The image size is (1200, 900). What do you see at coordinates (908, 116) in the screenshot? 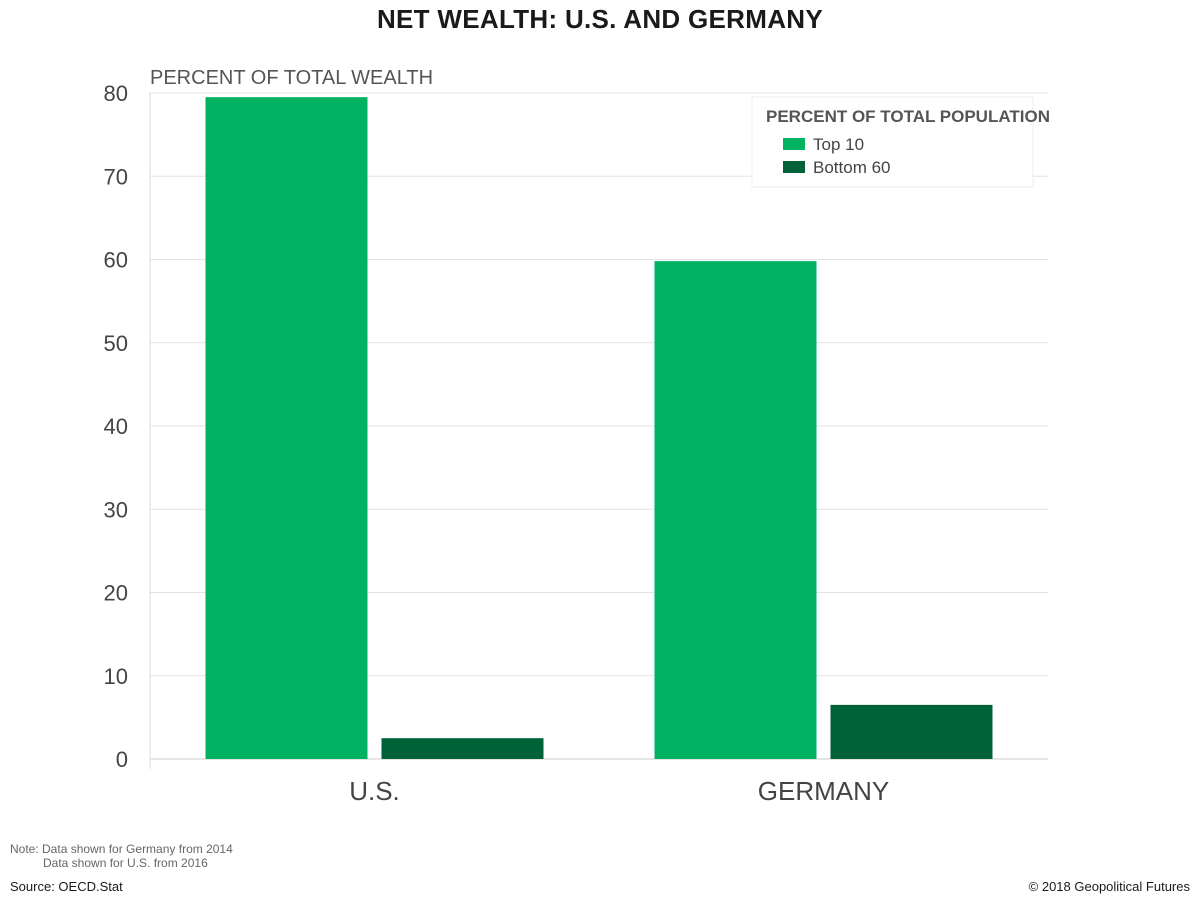
I see `legend-title: PERCENT OF TOTAL POPULATION` at bounding box center [908, 116].